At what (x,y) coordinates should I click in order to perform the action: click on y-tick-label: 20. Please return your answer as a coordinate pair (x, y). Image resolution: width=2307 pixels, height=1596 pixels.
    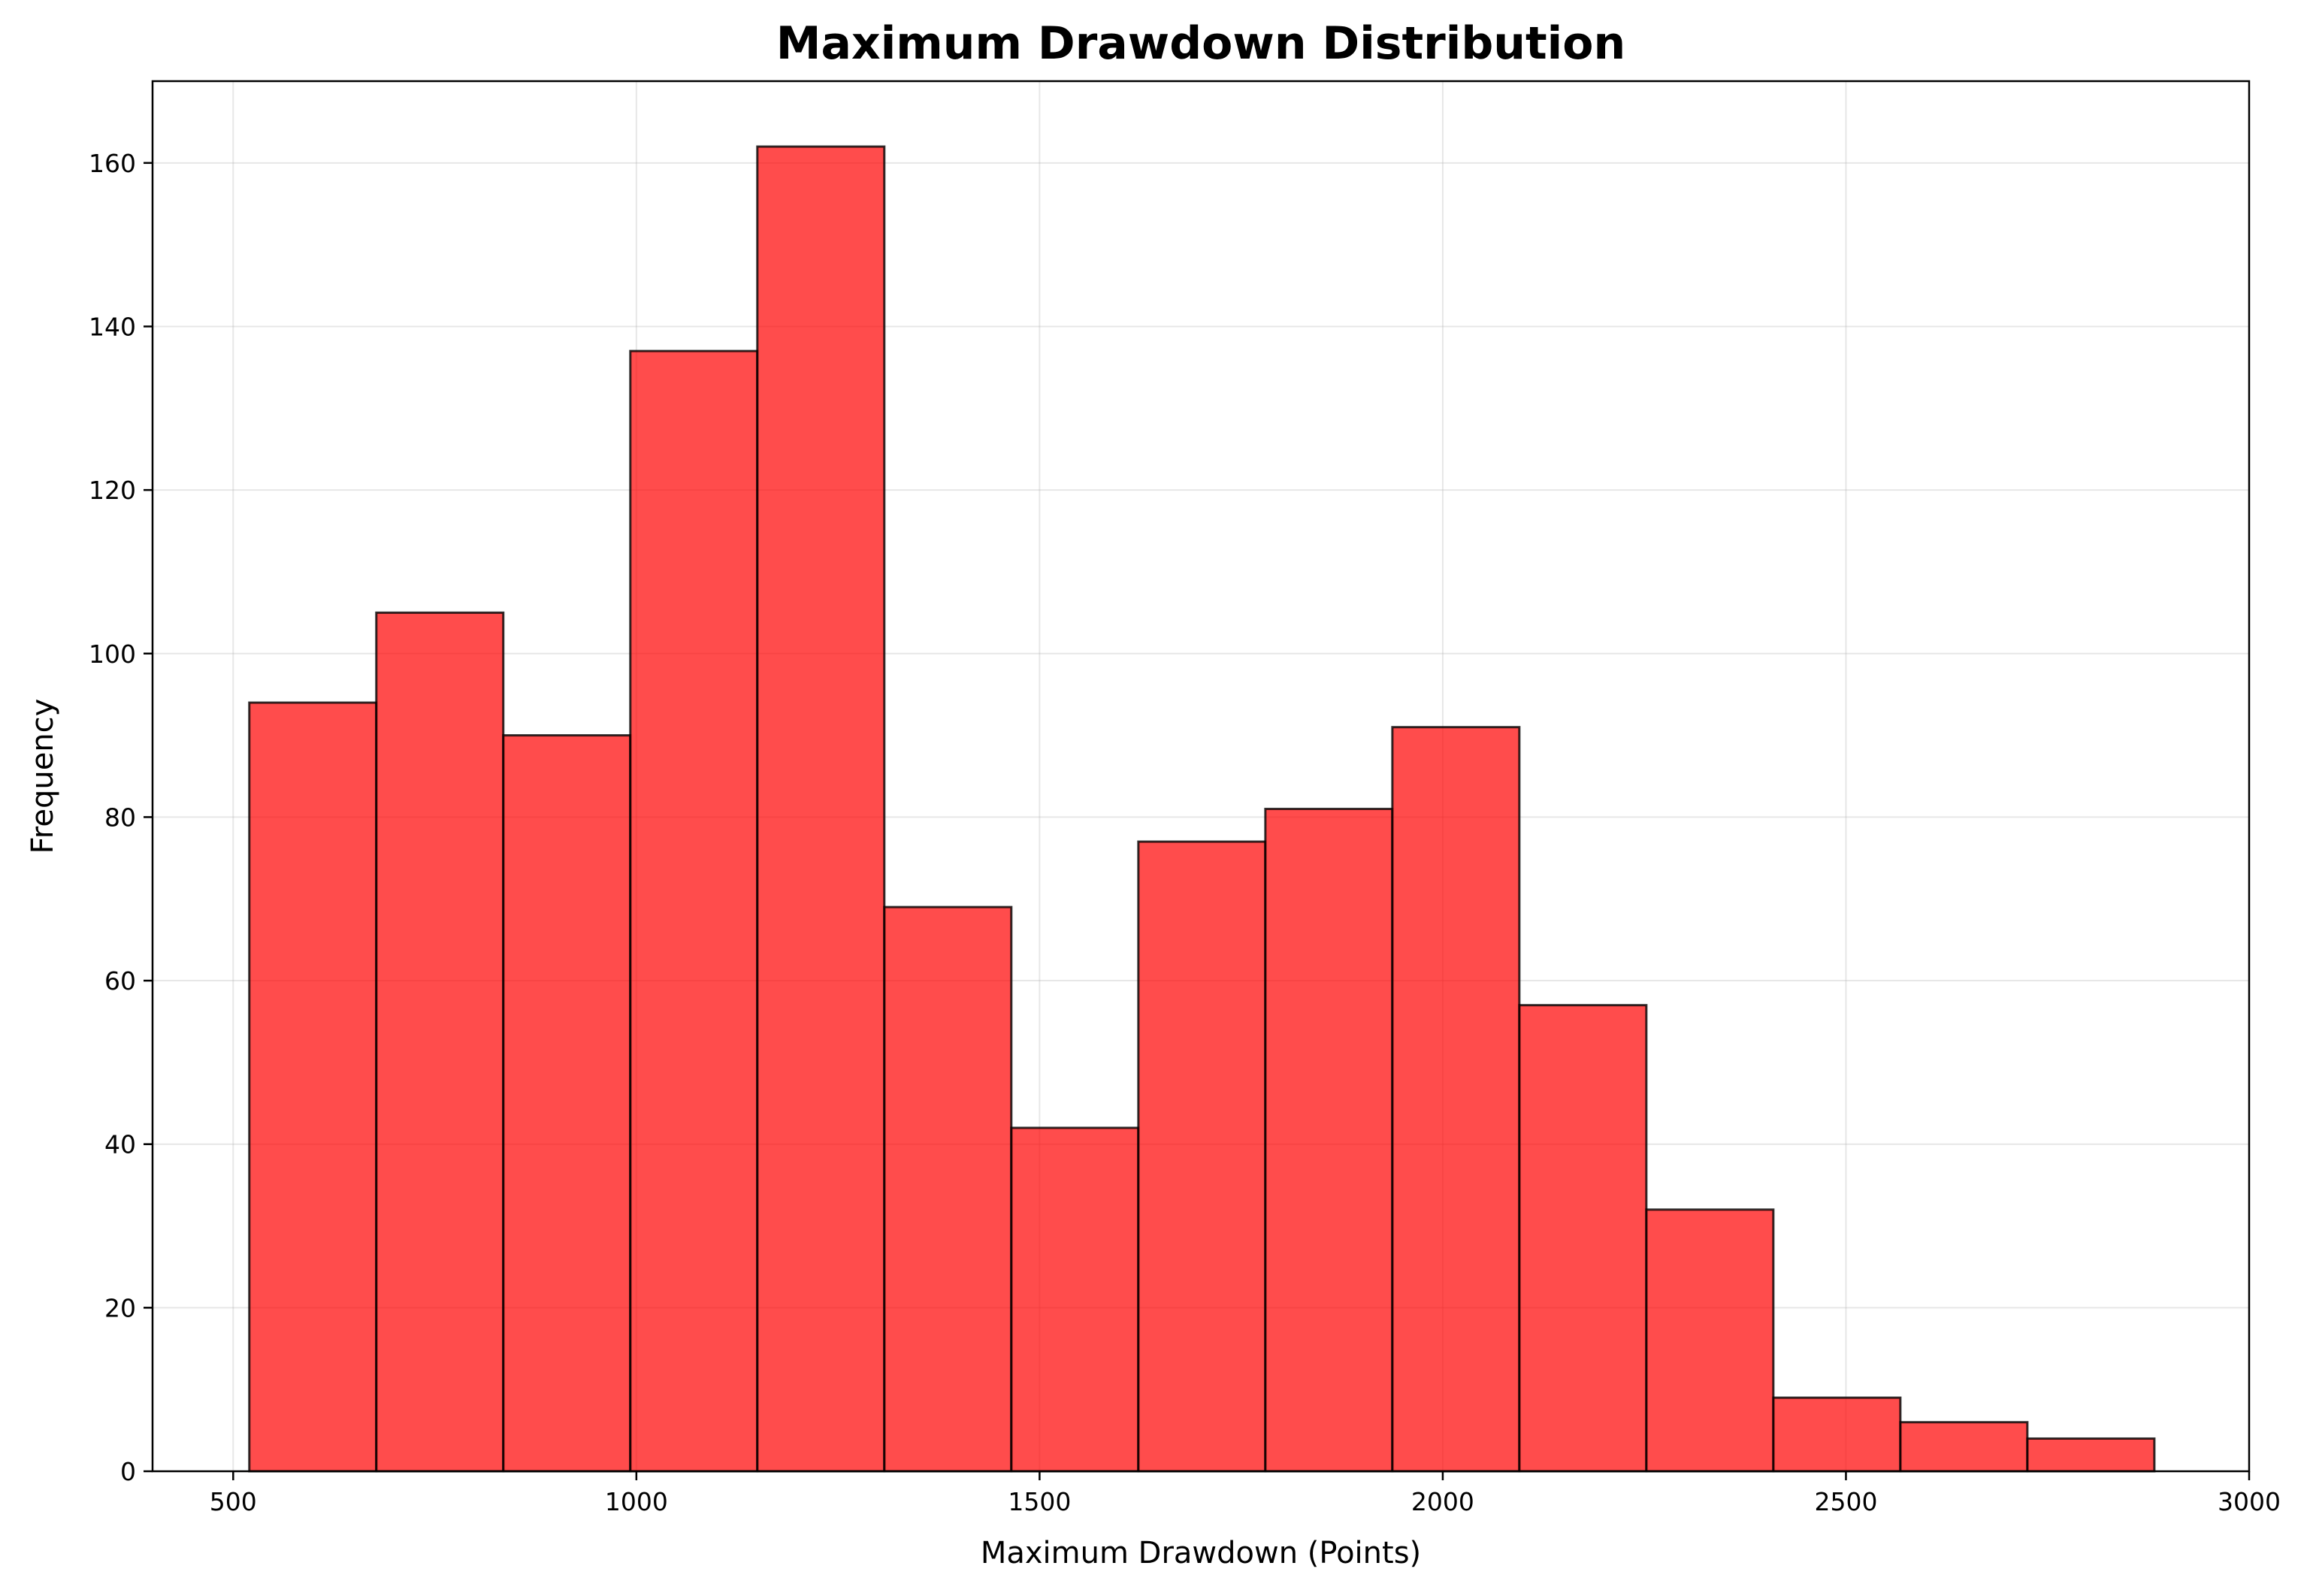
    Looking at the image, I should click on (120, 1307).